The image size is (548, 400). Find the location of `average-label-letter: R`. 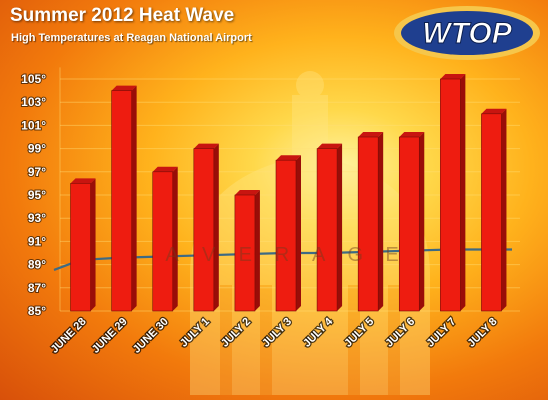

average-label-letter: R is located at coordinates (282, 255).